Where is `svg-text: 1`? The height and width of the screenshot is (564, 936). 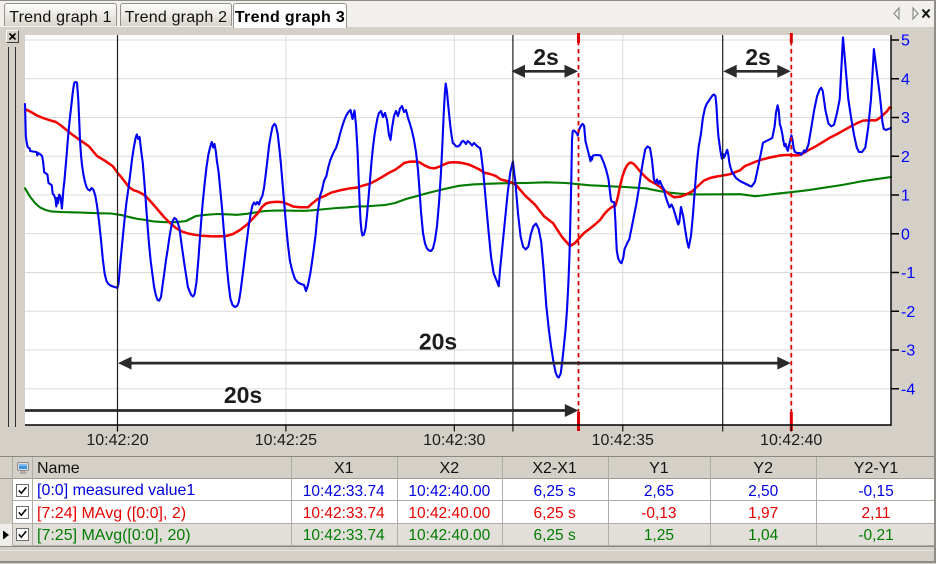
svg-text: 1 is located at coordinates (905, 196).